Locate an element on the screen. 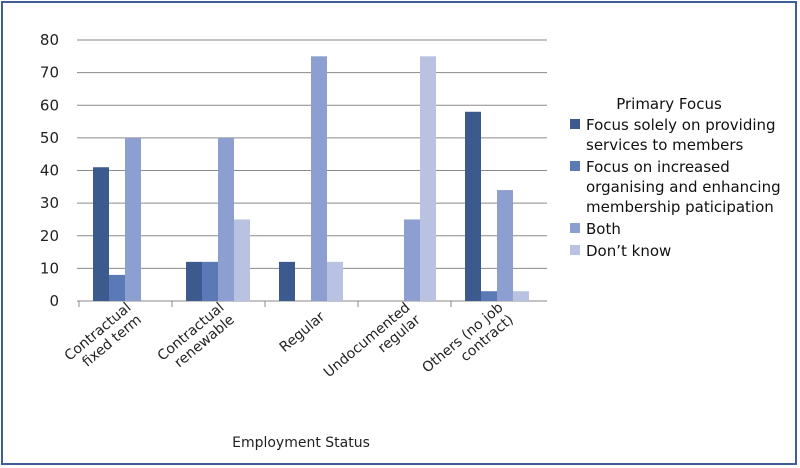 This screenshot has width=800, height=468. y-tick-label: 80 is located at coordinates (49, 40).